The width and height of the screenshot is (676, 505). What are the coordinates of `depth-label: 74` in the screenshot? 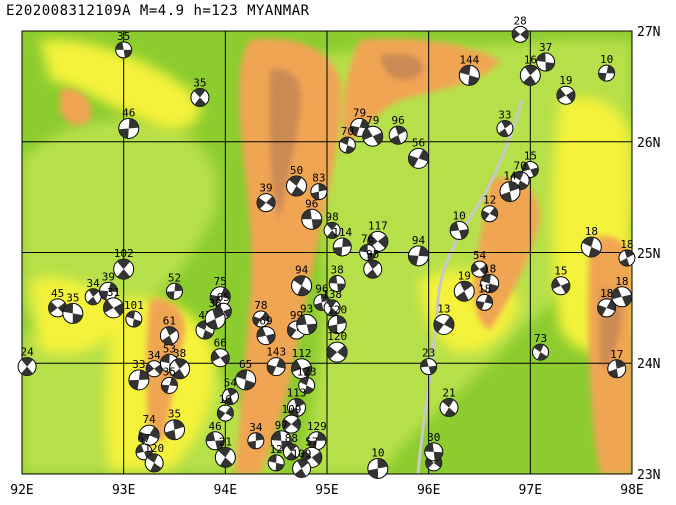 It's located at (149, 419).